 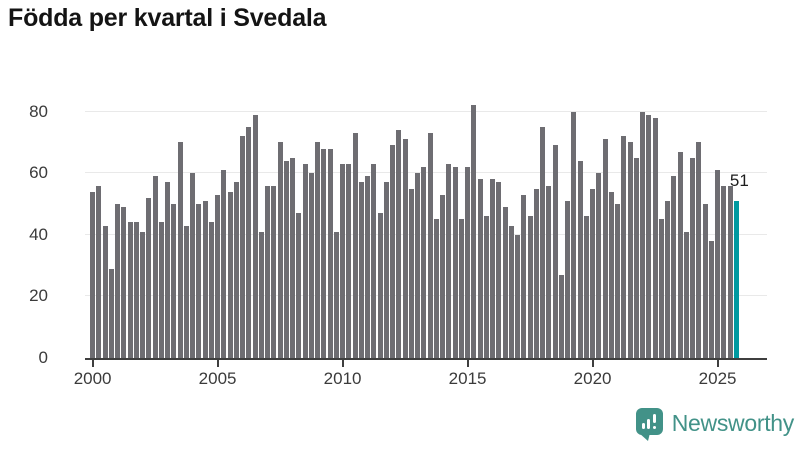 I want to click on x-axis-label-2025: 2025, so click(x=717, y=378).